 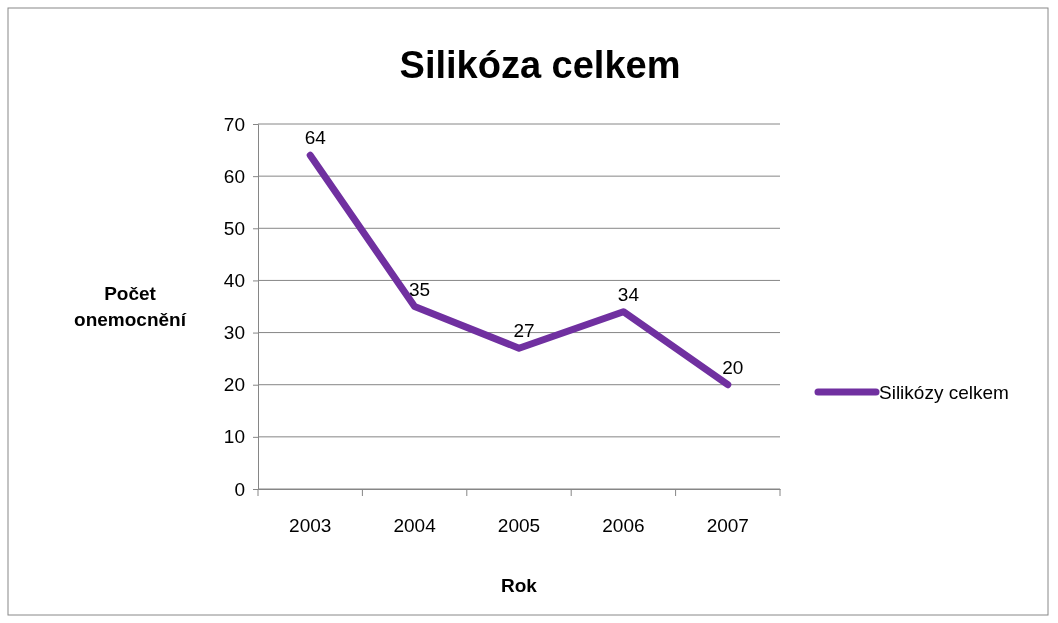 I want to click on y-tick-label: 0, so click(x=239, y=489).